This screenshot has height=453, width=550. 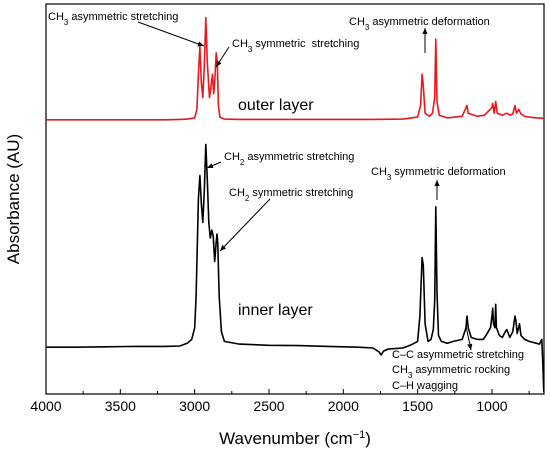 I want to click on annotation-ch3-asym-deformation: CH3 asymmetric deformation, so click(x=419, y=24).